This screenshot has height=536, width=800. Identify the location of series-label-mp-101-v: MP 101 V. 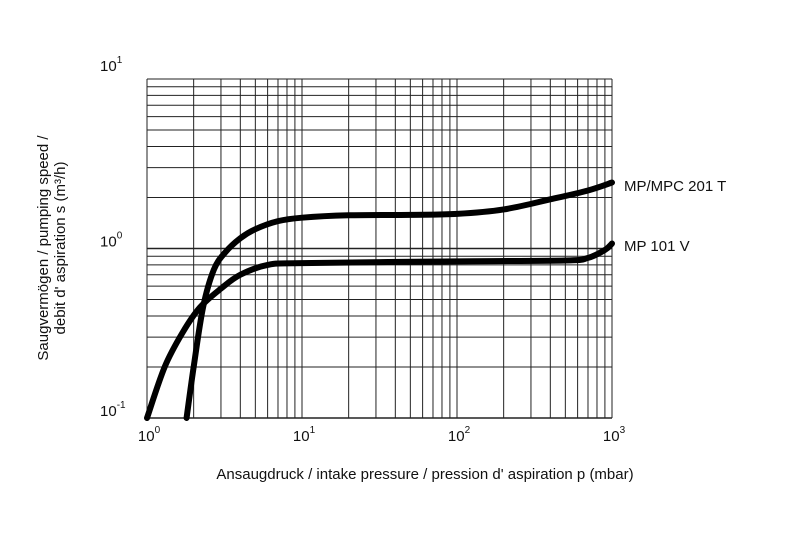
(657, 246).